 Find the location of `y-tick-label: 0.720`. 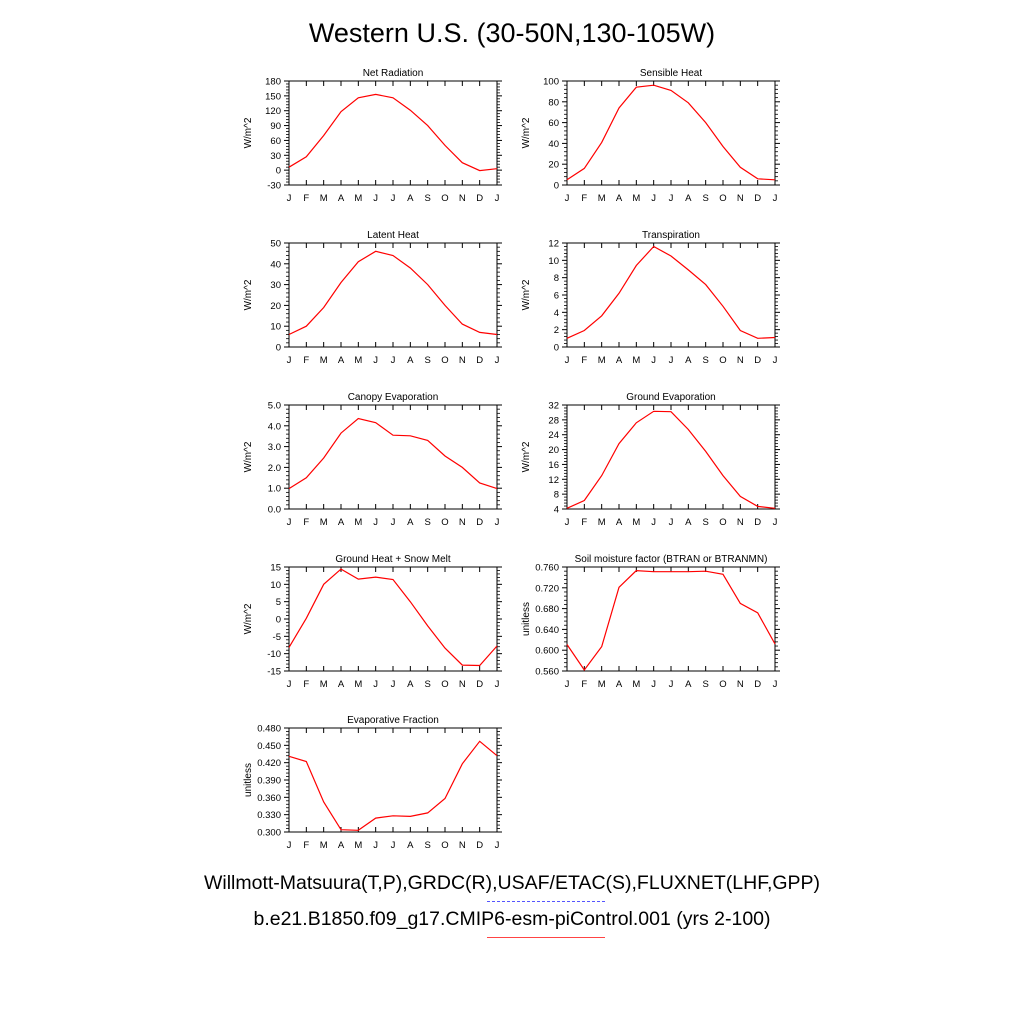

y-tick-label: 0.720 is located at coordinates (547, 588).